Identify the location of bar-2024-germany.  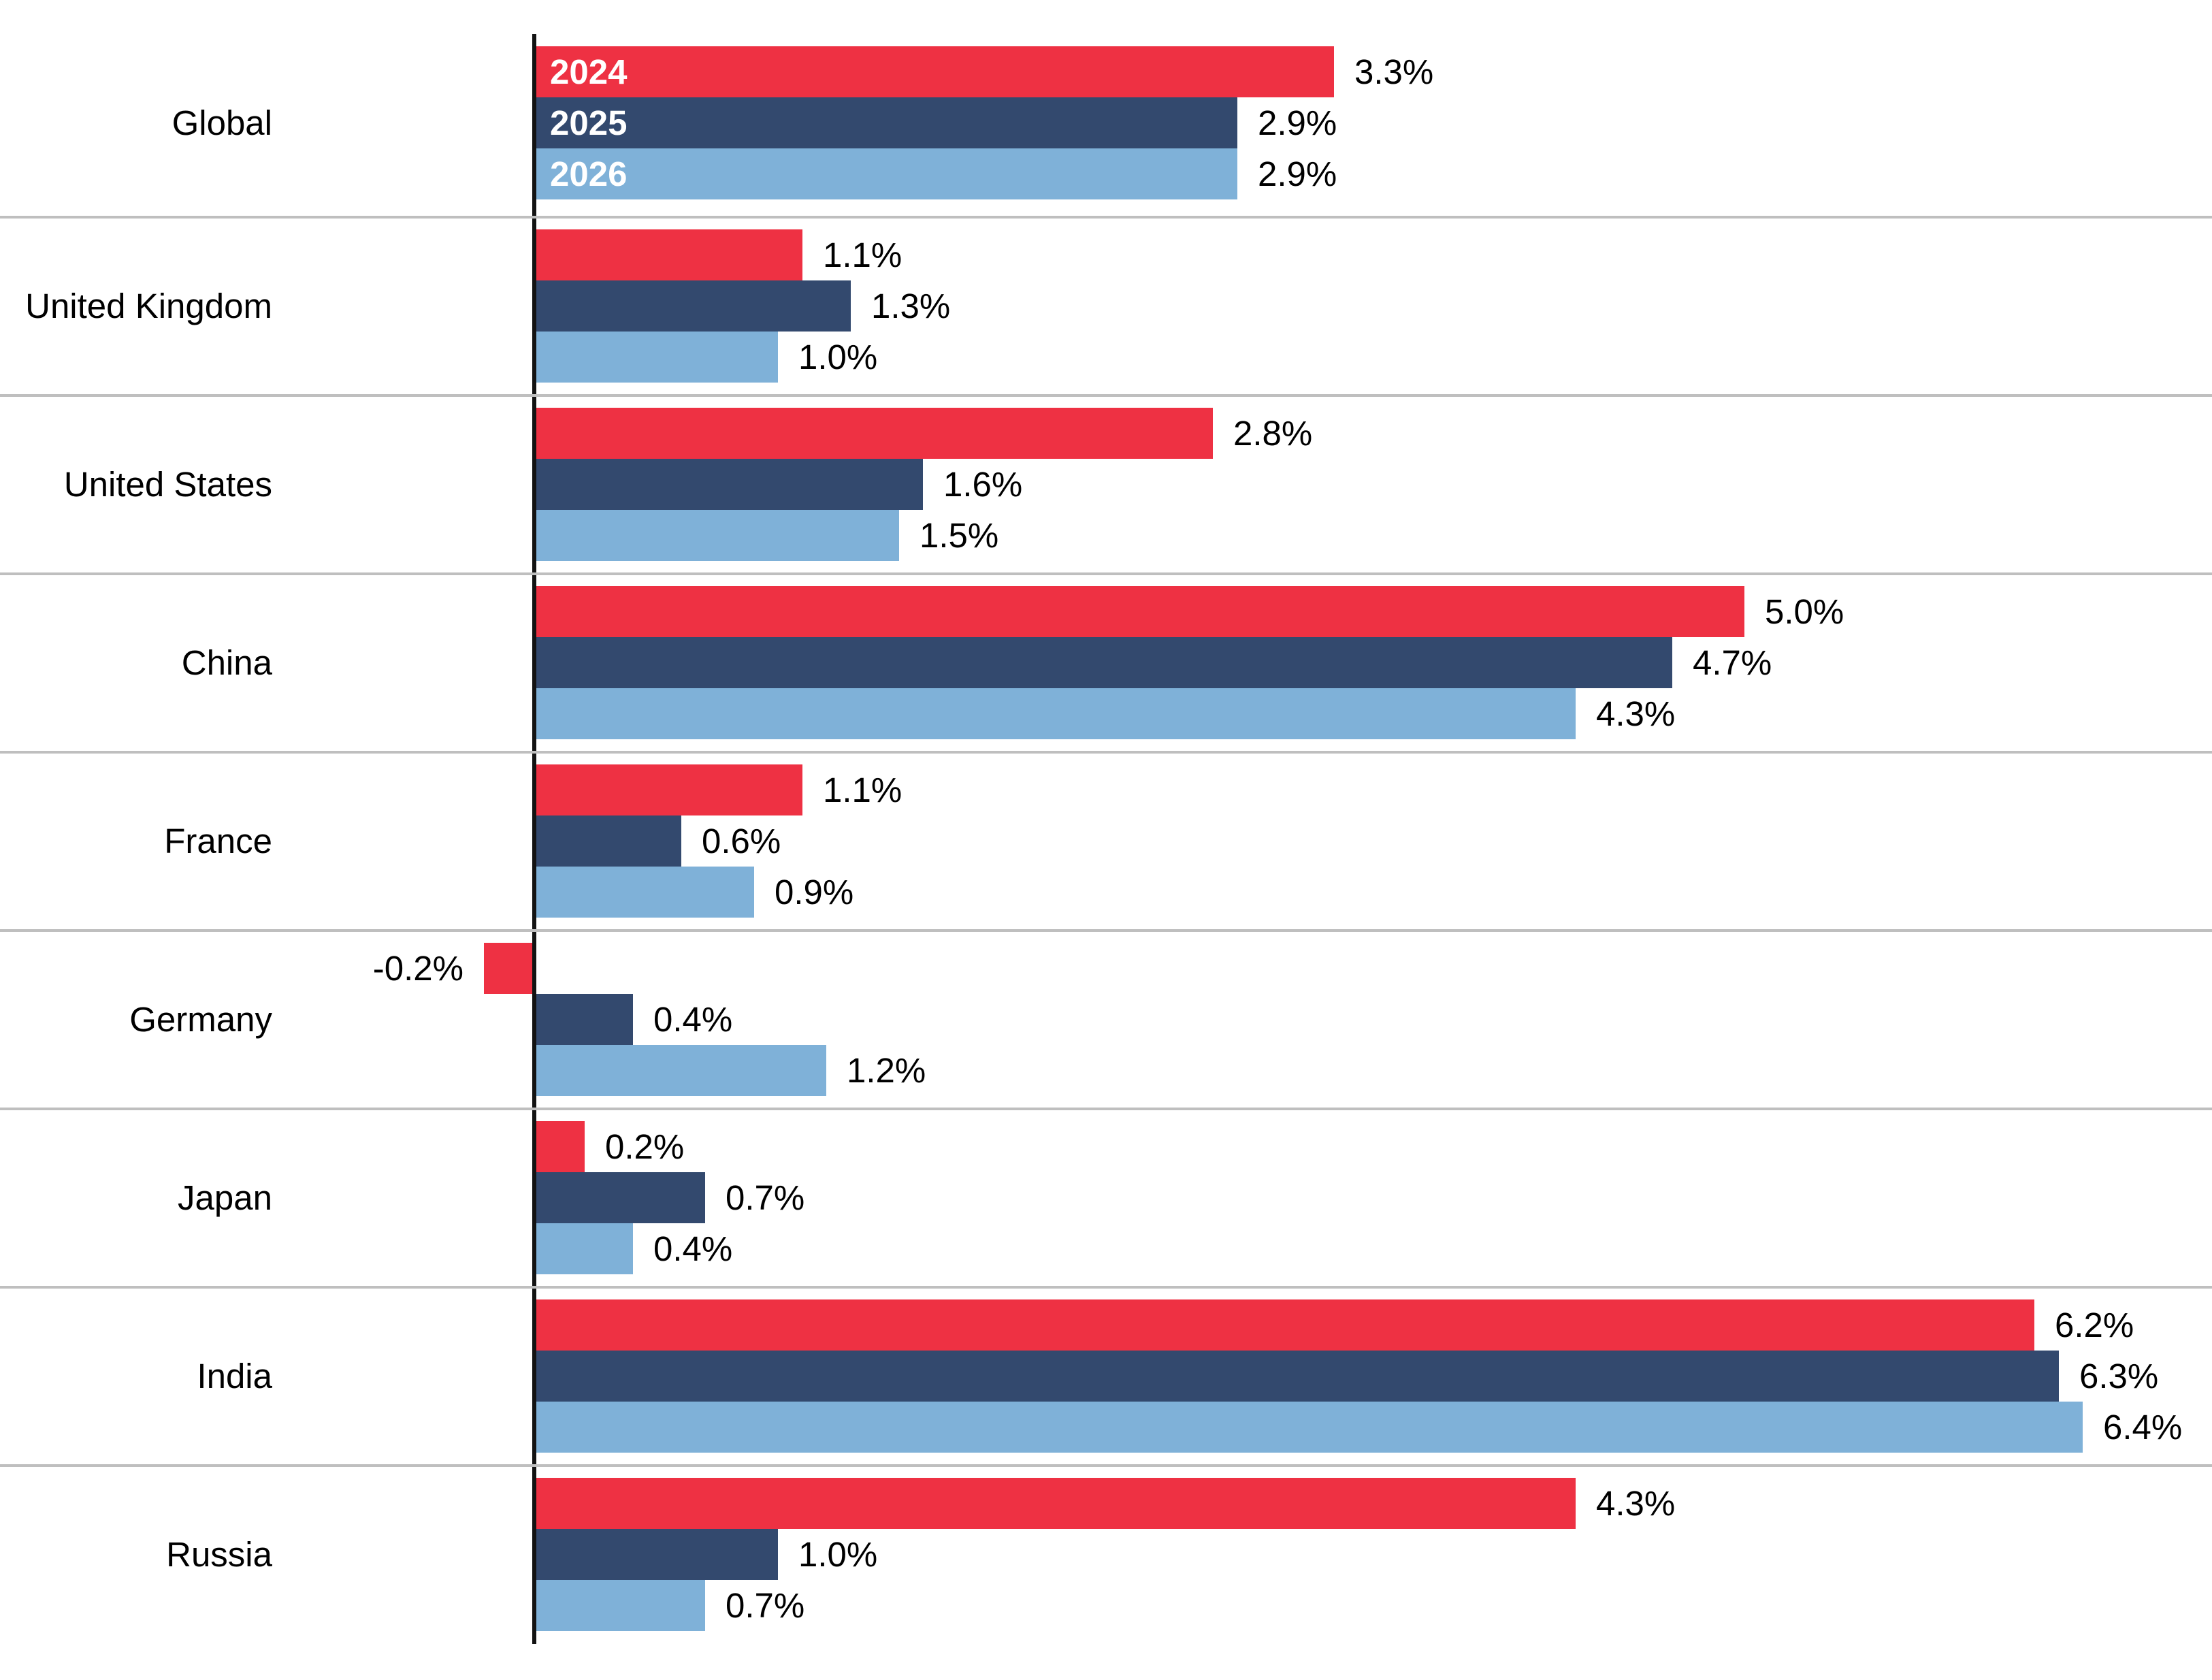
(508, 969).